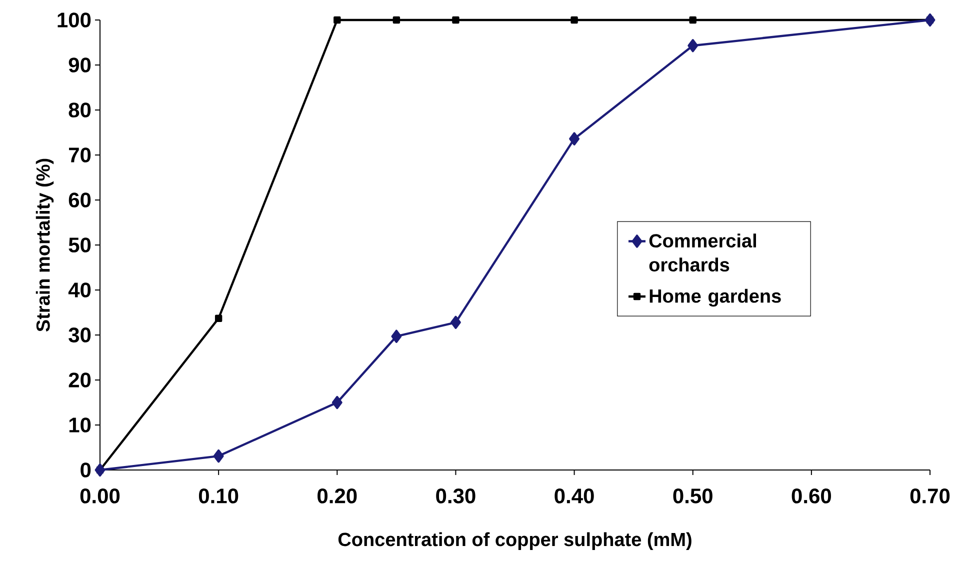 The image size is (961, 584). Describe the element at coordinates (79, 290) in the screenshot. I see `y-tick-label: 40` at that location.